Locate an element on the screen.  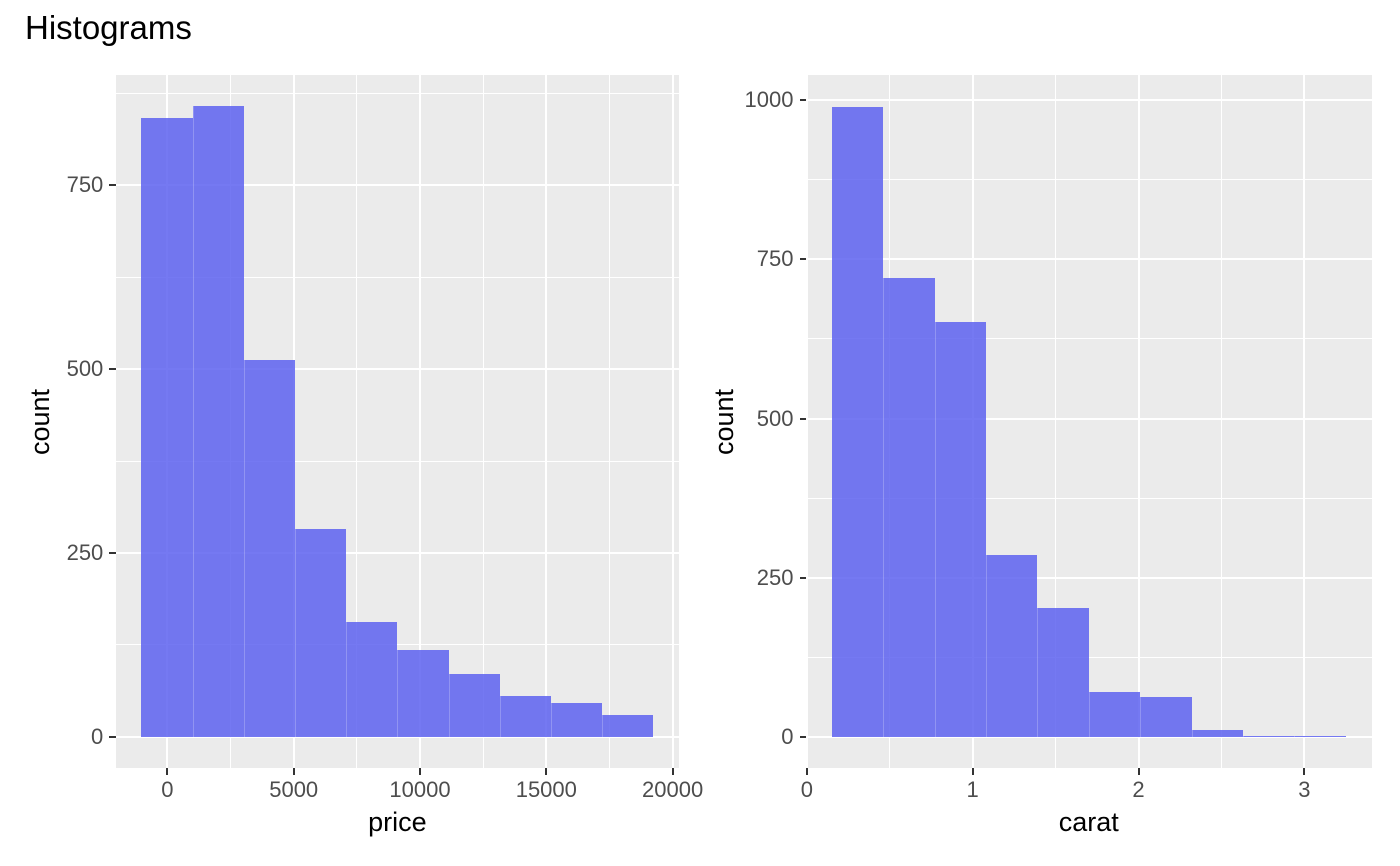
x-axis-title-carat: carat is located at coordinates (1088, 822).